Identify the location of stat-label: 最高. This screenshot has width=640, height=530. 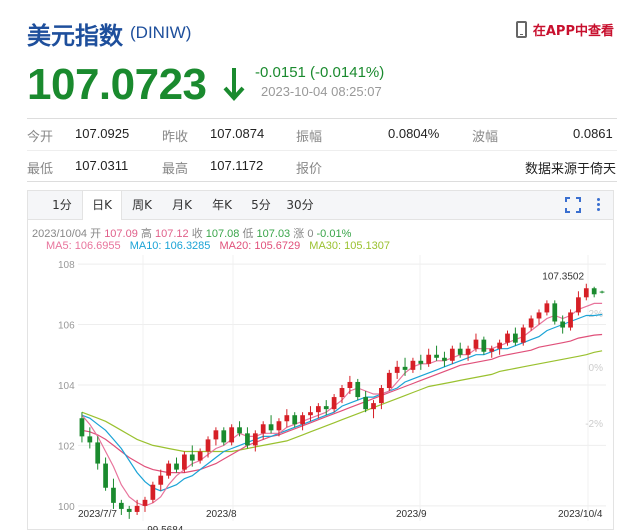
(175, 168).